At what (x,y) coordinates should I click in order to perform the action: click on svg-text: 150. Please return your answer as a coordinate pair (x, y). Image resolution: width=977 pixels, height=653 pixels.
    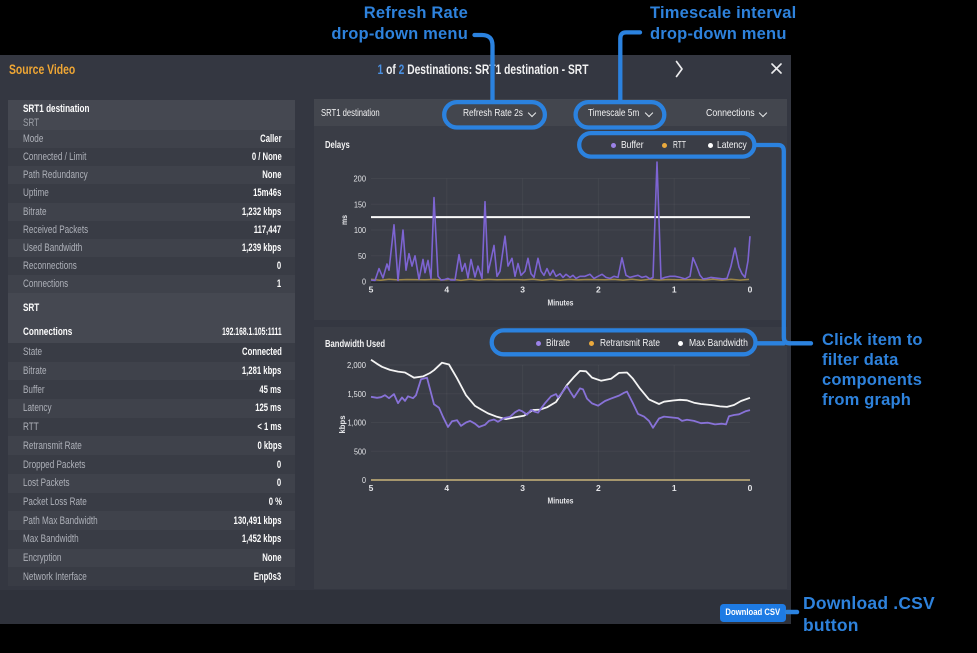
    Looking at the image, I should click on (360, 204).